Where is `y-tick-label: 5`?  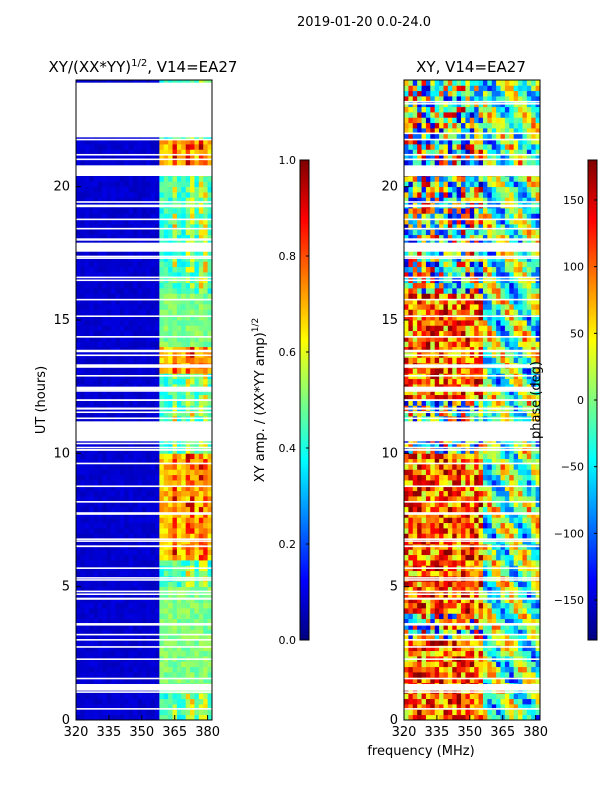
y-tick-label: 5 is located at coordinates (66, 587).